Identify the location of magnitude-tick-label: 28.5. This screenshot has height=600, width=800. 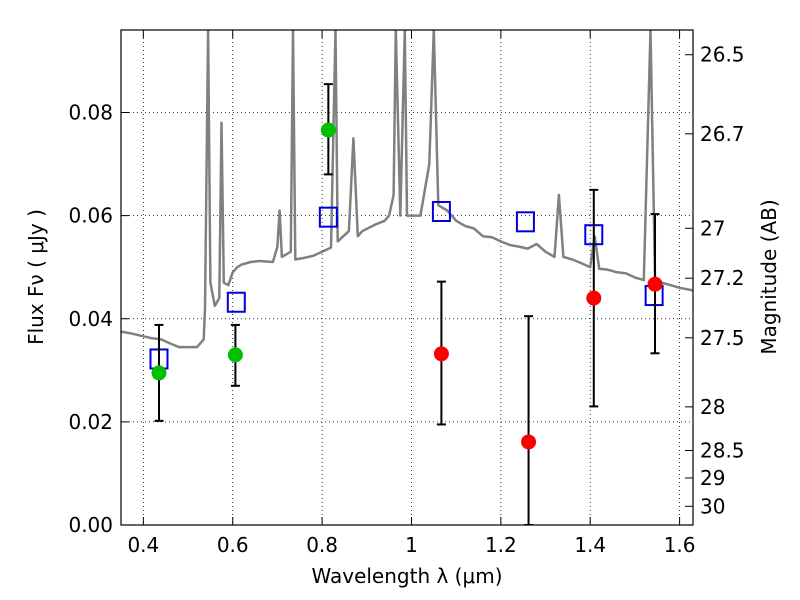
(722, 450).